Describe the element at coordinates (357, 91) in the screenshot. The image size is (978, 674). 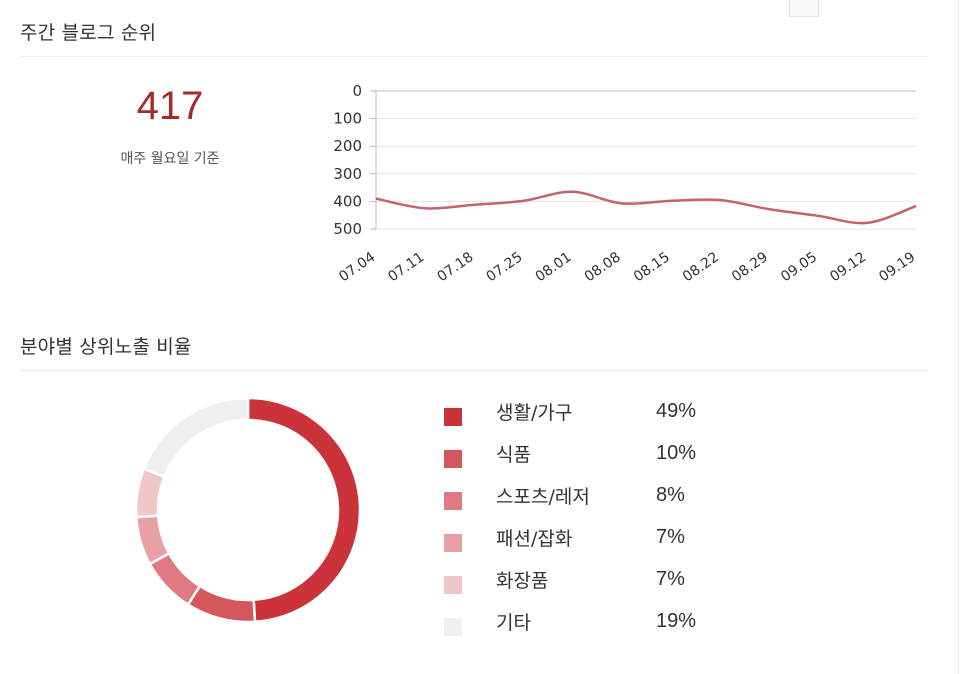
I see `y-tick-label: 0` at that location.